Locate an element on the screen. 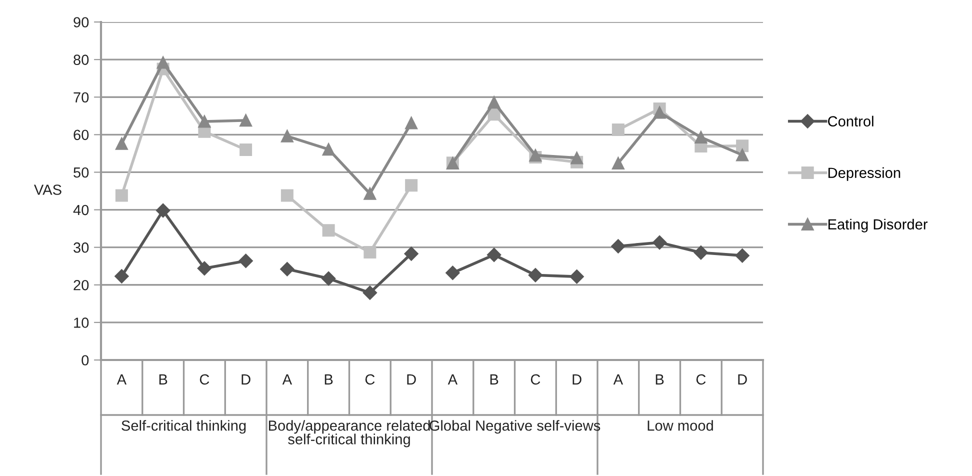 This screenshot has width=972, height=476. y-tick-label: 60 is located at coordinates (81, 135).